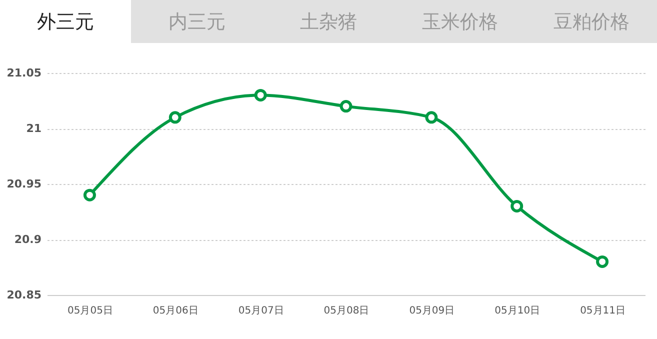 The image size is (657, 339). I want to click on text: 内三元, so click(197, 22).